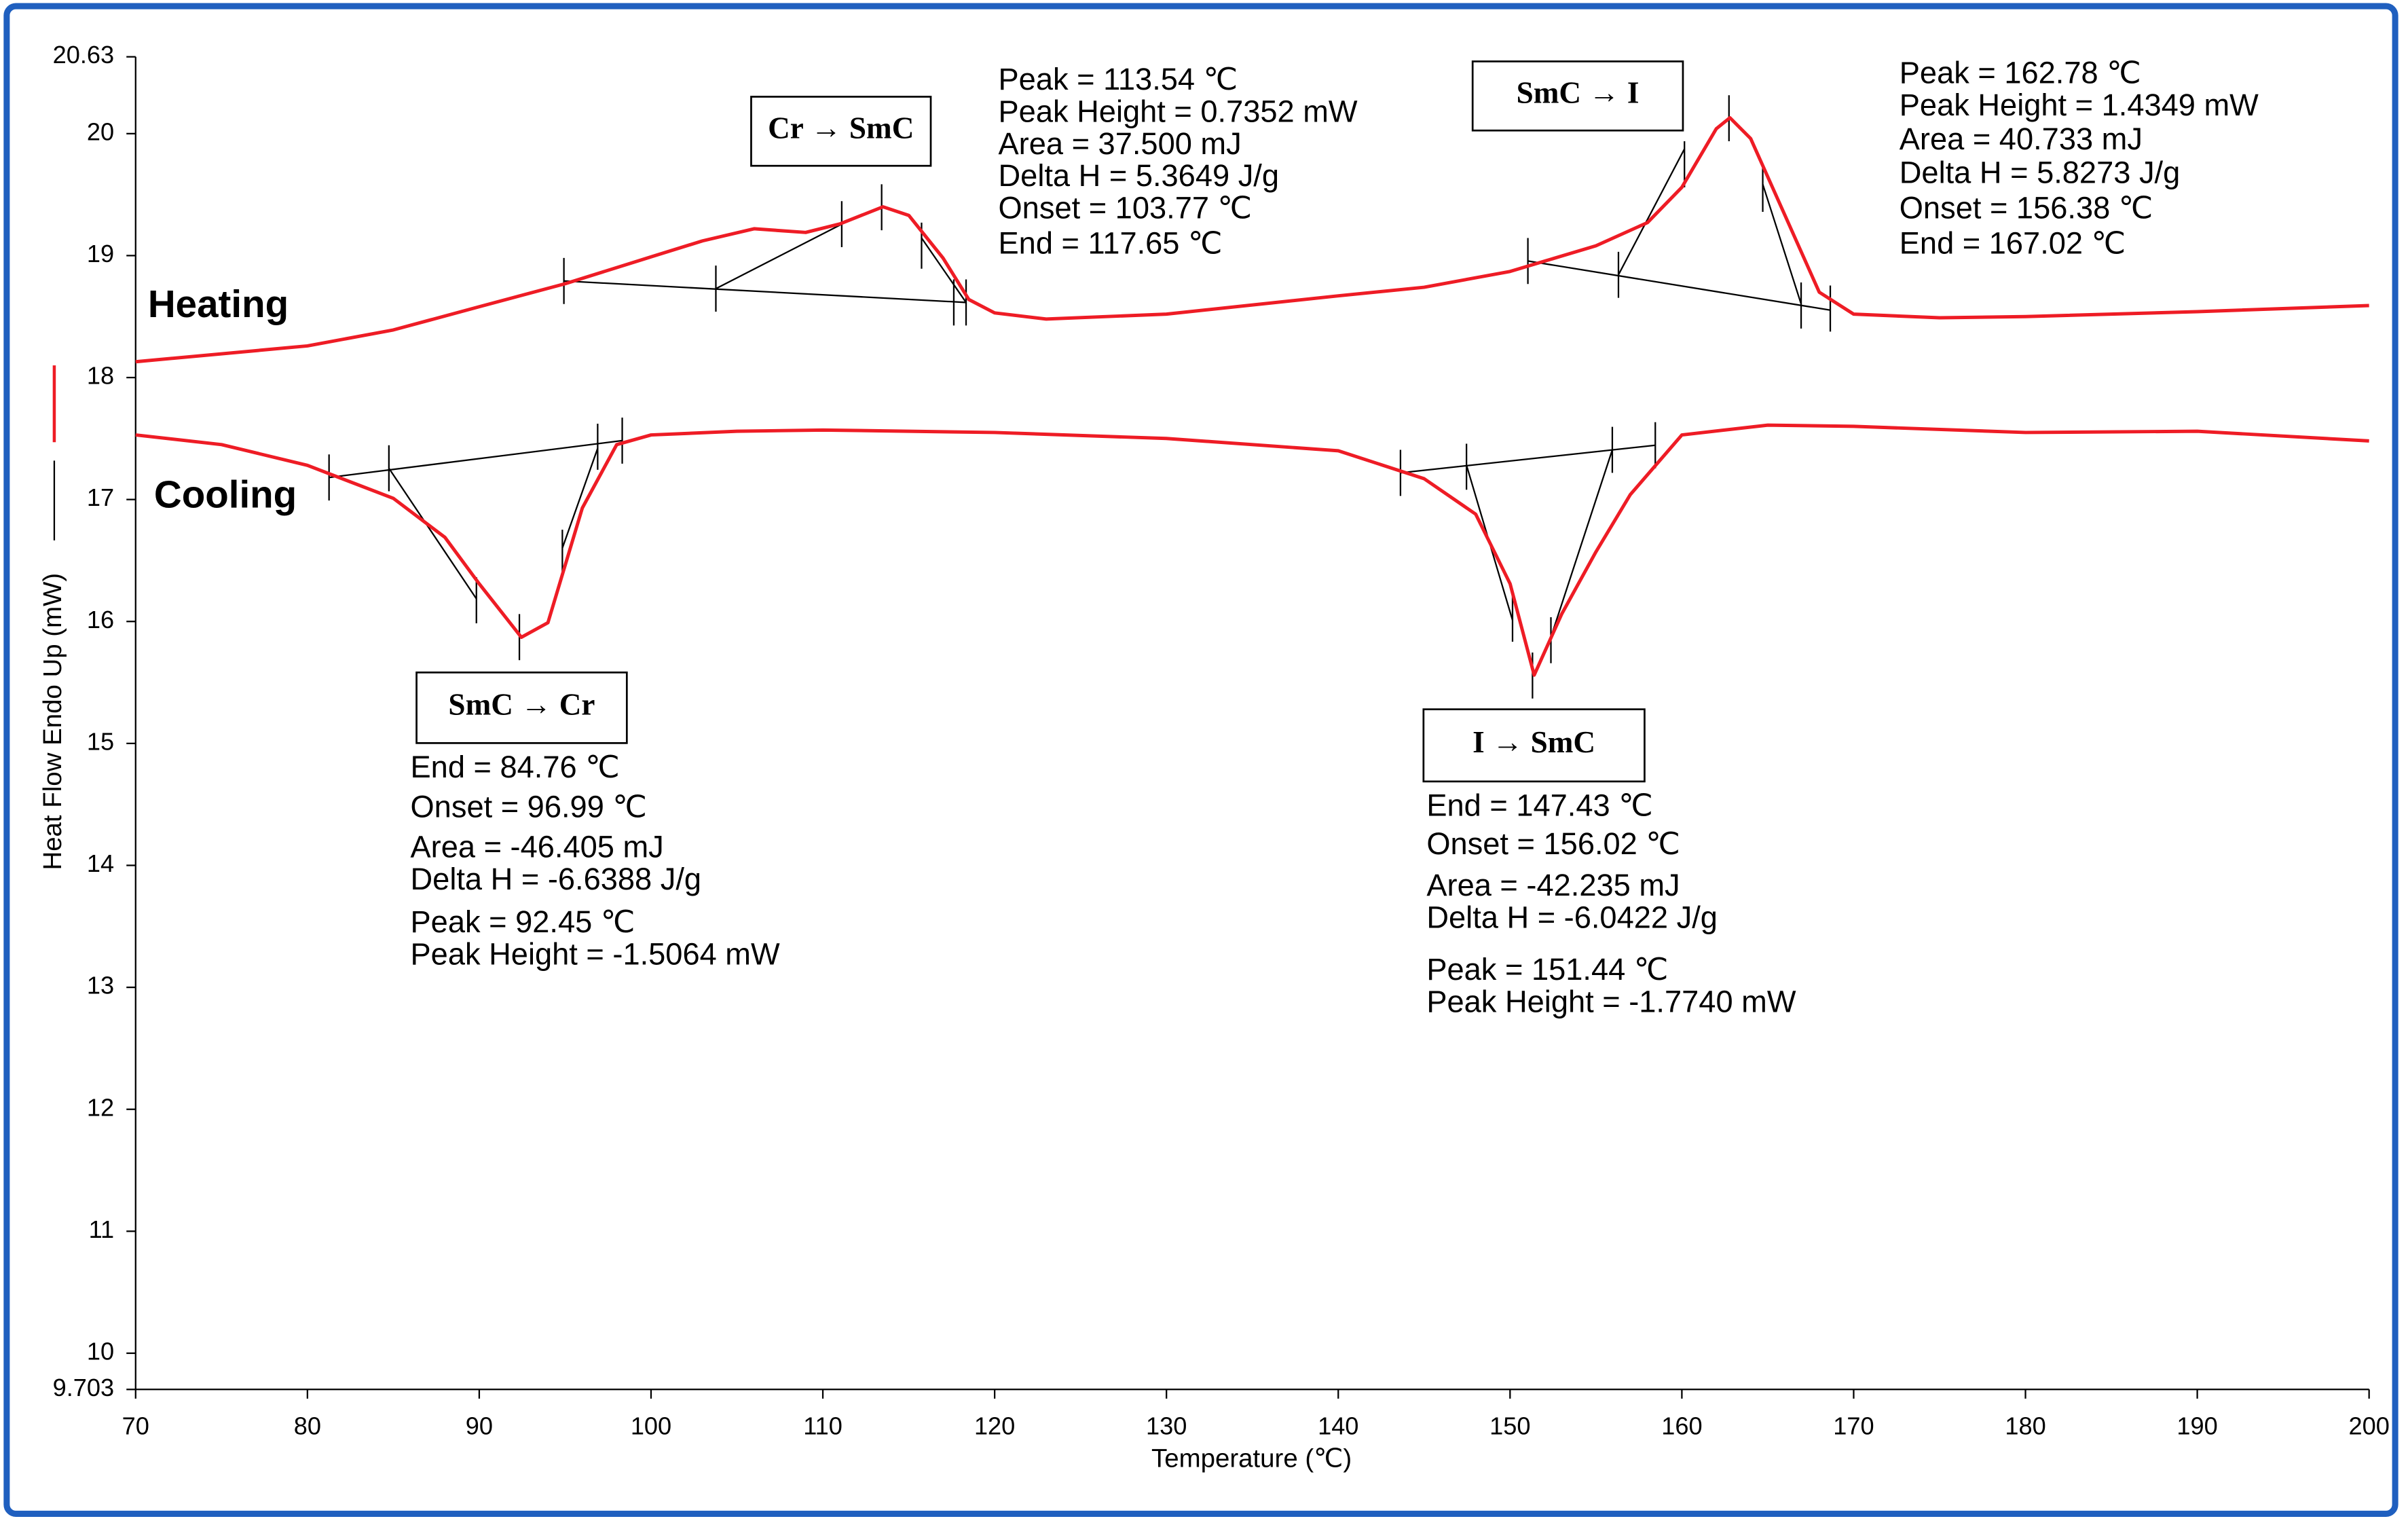 The height and width of the screenshot is (1523, 2408). I want to click on x-tick-label: 100, so click(651, 1425).